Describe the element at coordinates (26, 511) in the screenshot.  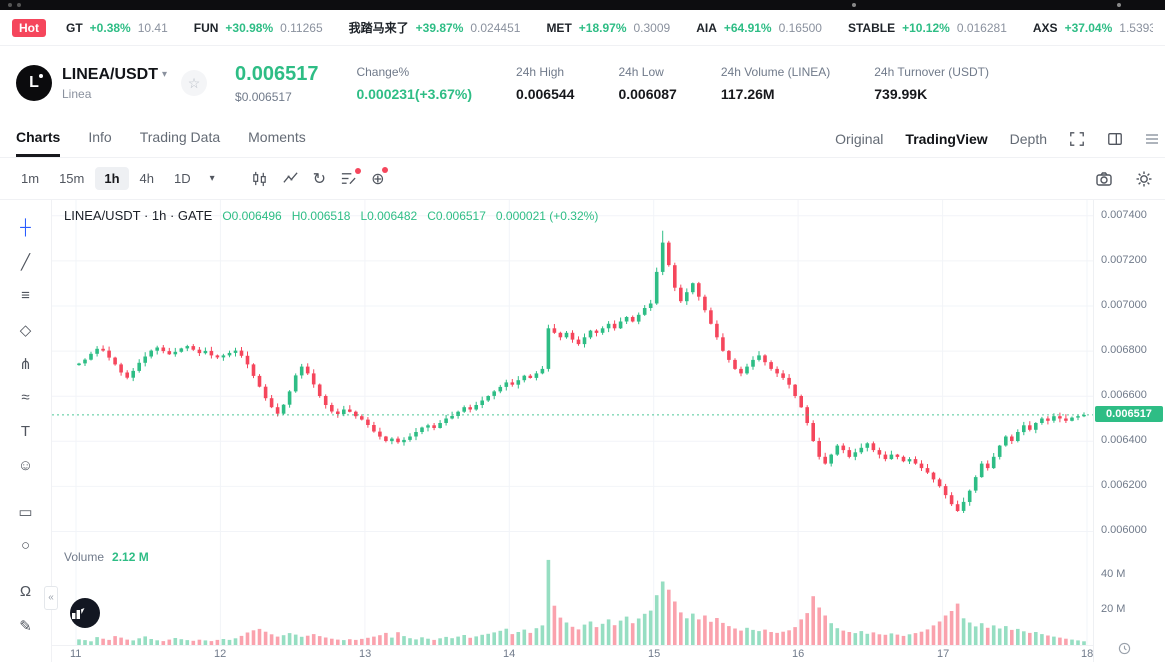
I see `ruler-tool: ▭` at that location.